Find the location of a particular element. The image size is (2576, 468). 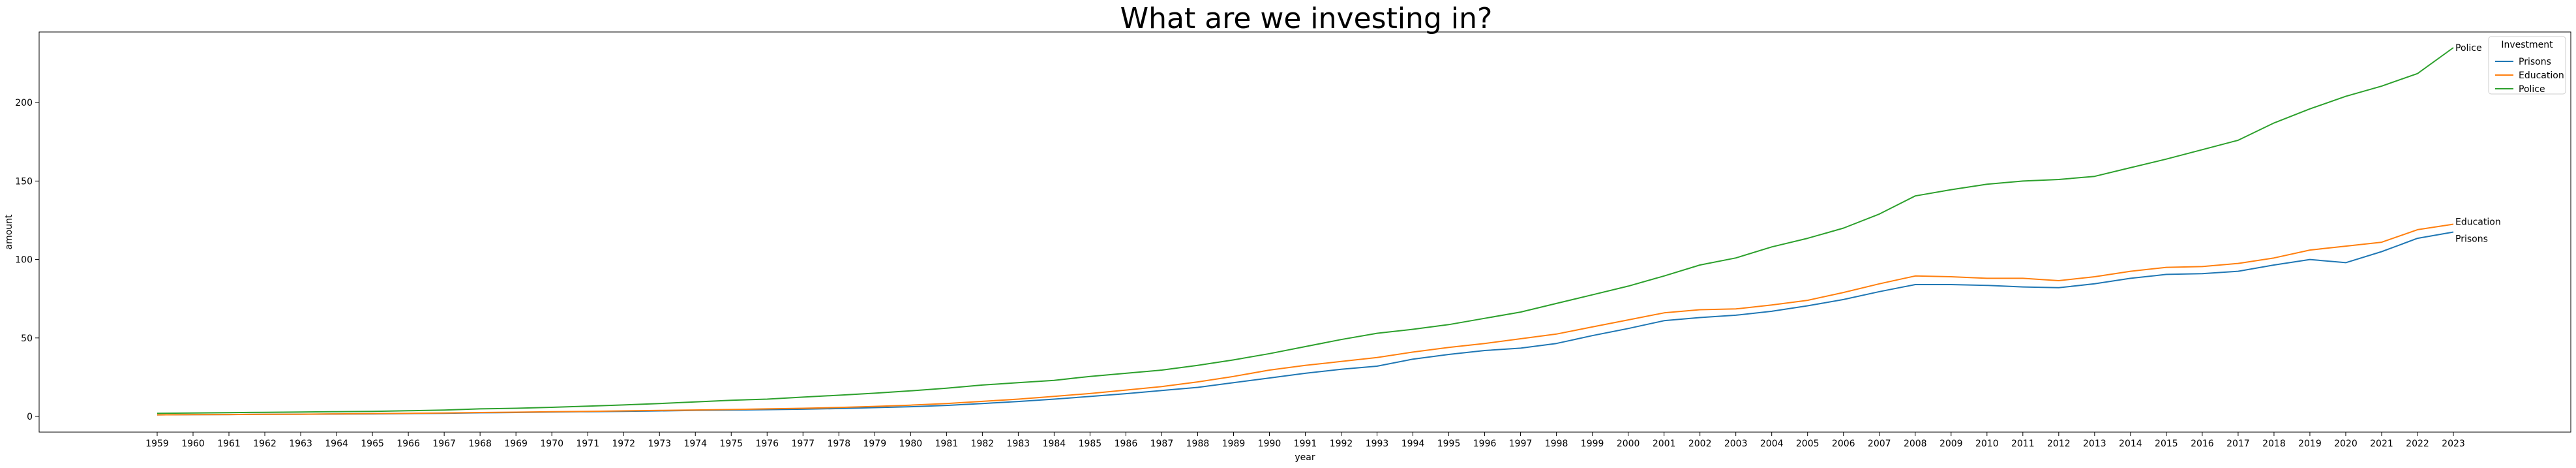

legend-label-education: Education is located at coordinates (2541, 76).